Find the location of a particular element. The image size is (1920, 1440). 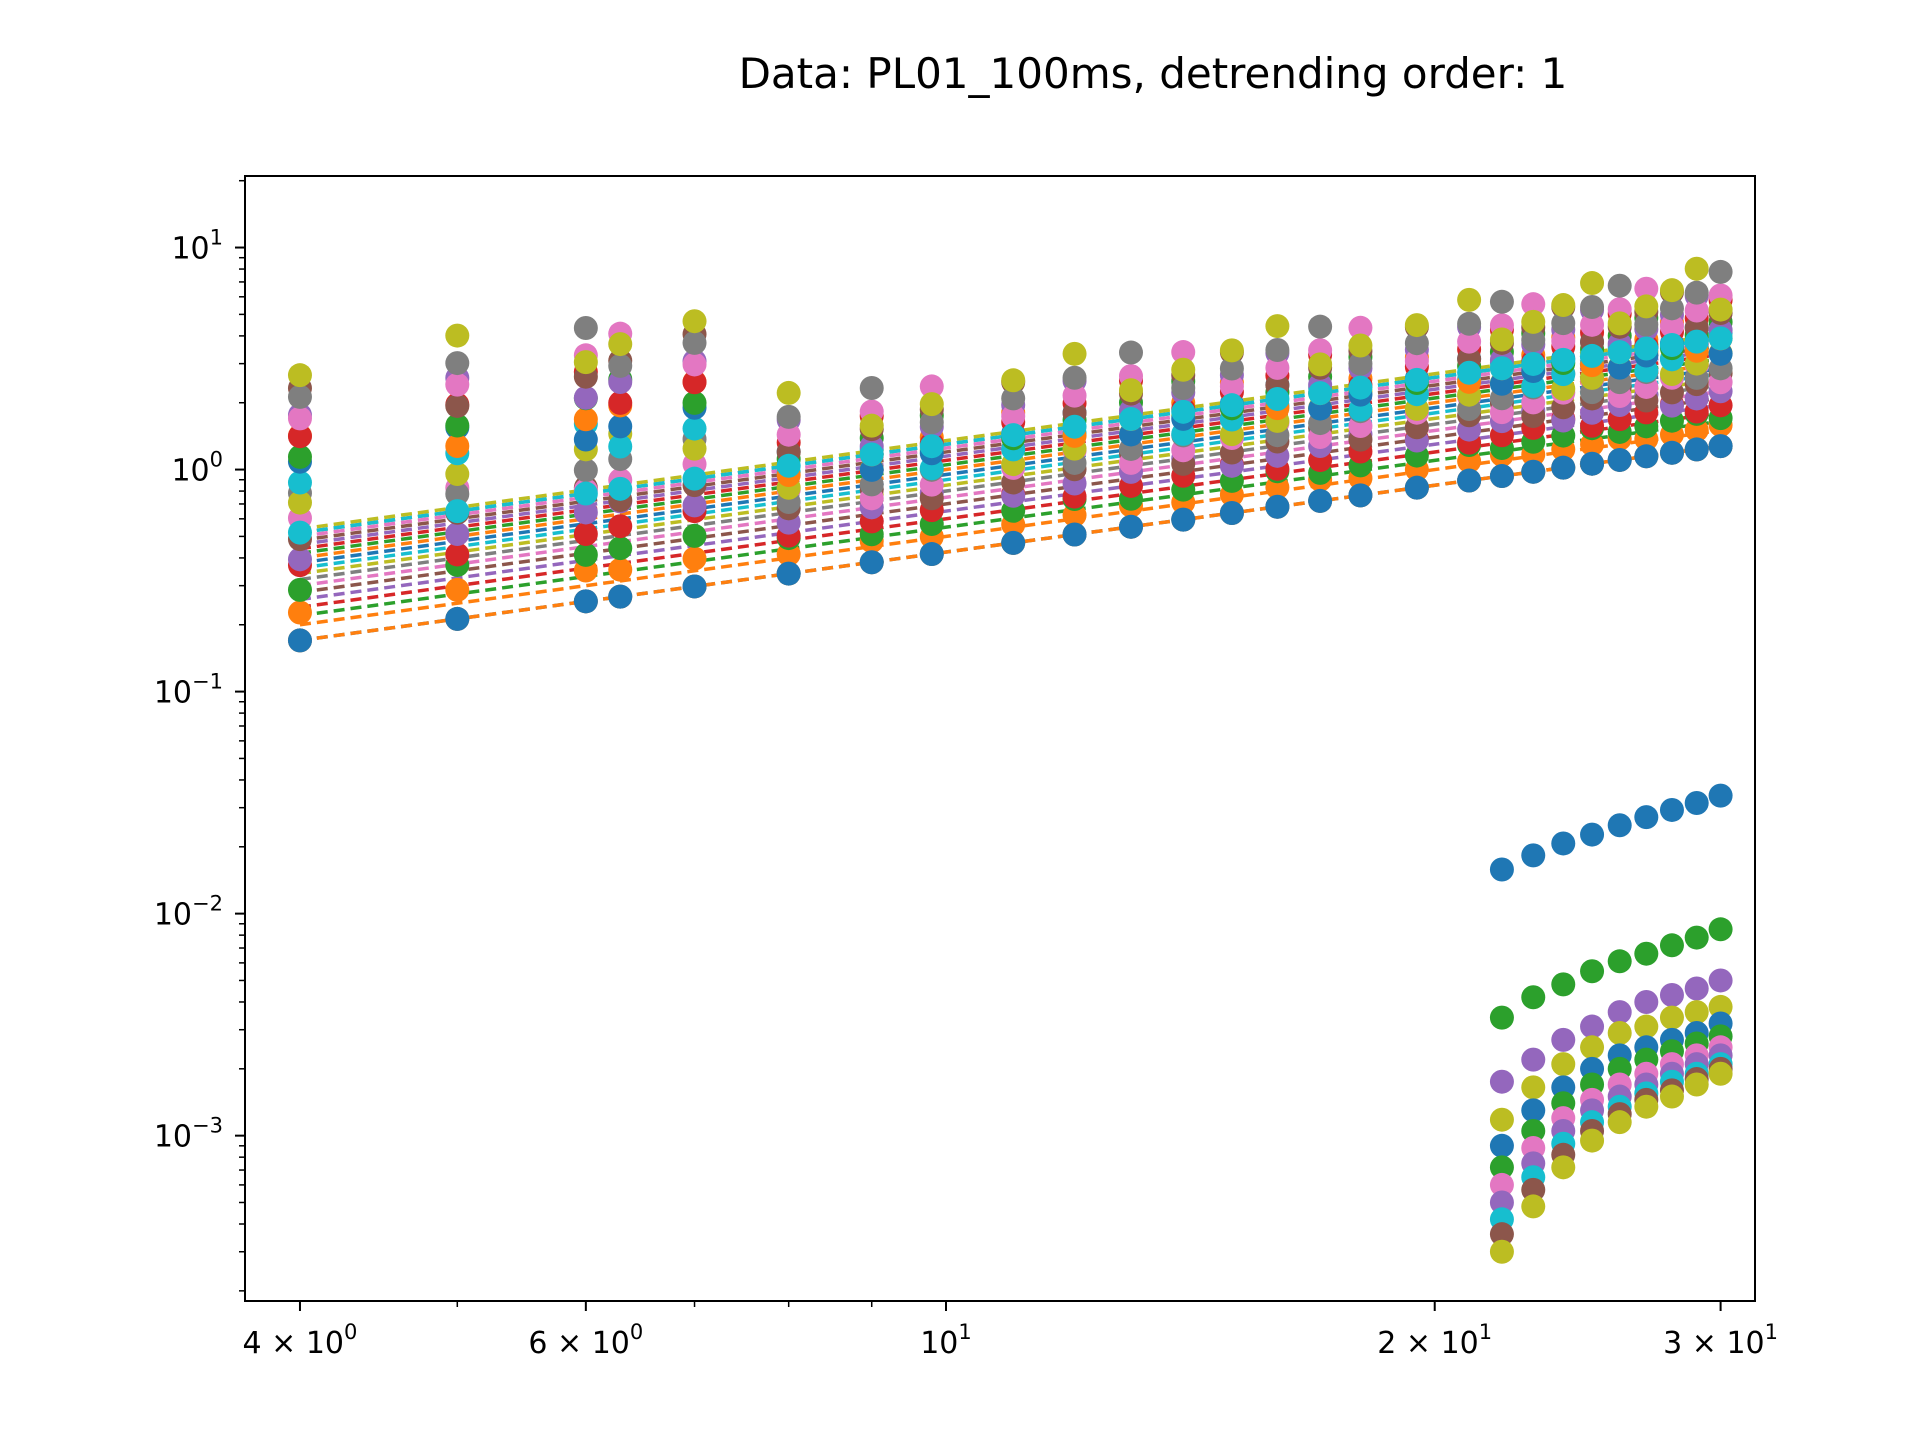

y-tick-label: 10⁻³ is located at coordinates (188, 1134).